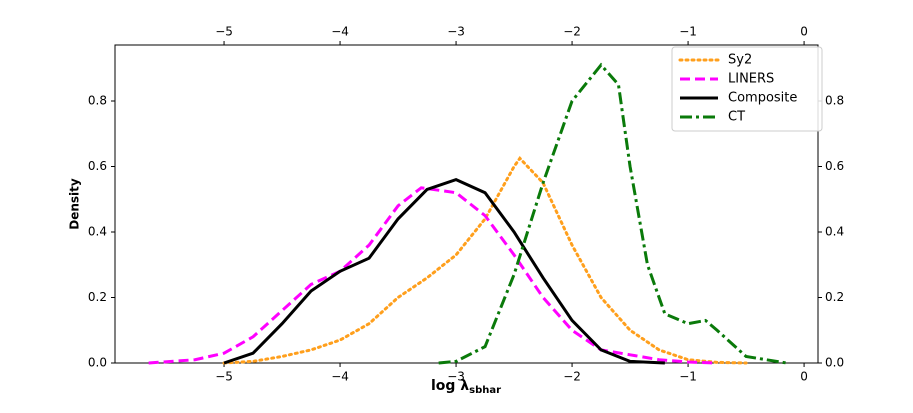 The width and height of the screenshot is (913, 413). I want to click on x-tick-label-top: 0, so click(804, 32).